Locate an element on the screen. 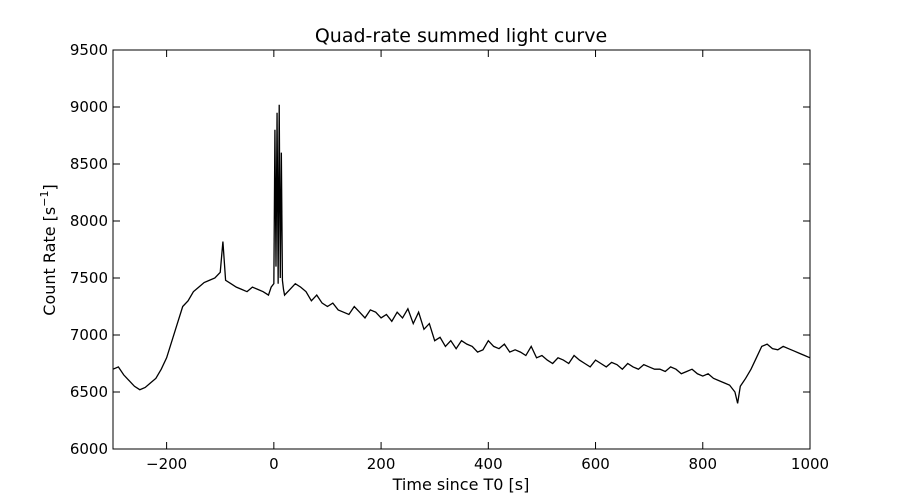 Image resolution: width=900 pixels, height=500 pixels. y-tick-label: 8500 is located at coordinates (89, 164).